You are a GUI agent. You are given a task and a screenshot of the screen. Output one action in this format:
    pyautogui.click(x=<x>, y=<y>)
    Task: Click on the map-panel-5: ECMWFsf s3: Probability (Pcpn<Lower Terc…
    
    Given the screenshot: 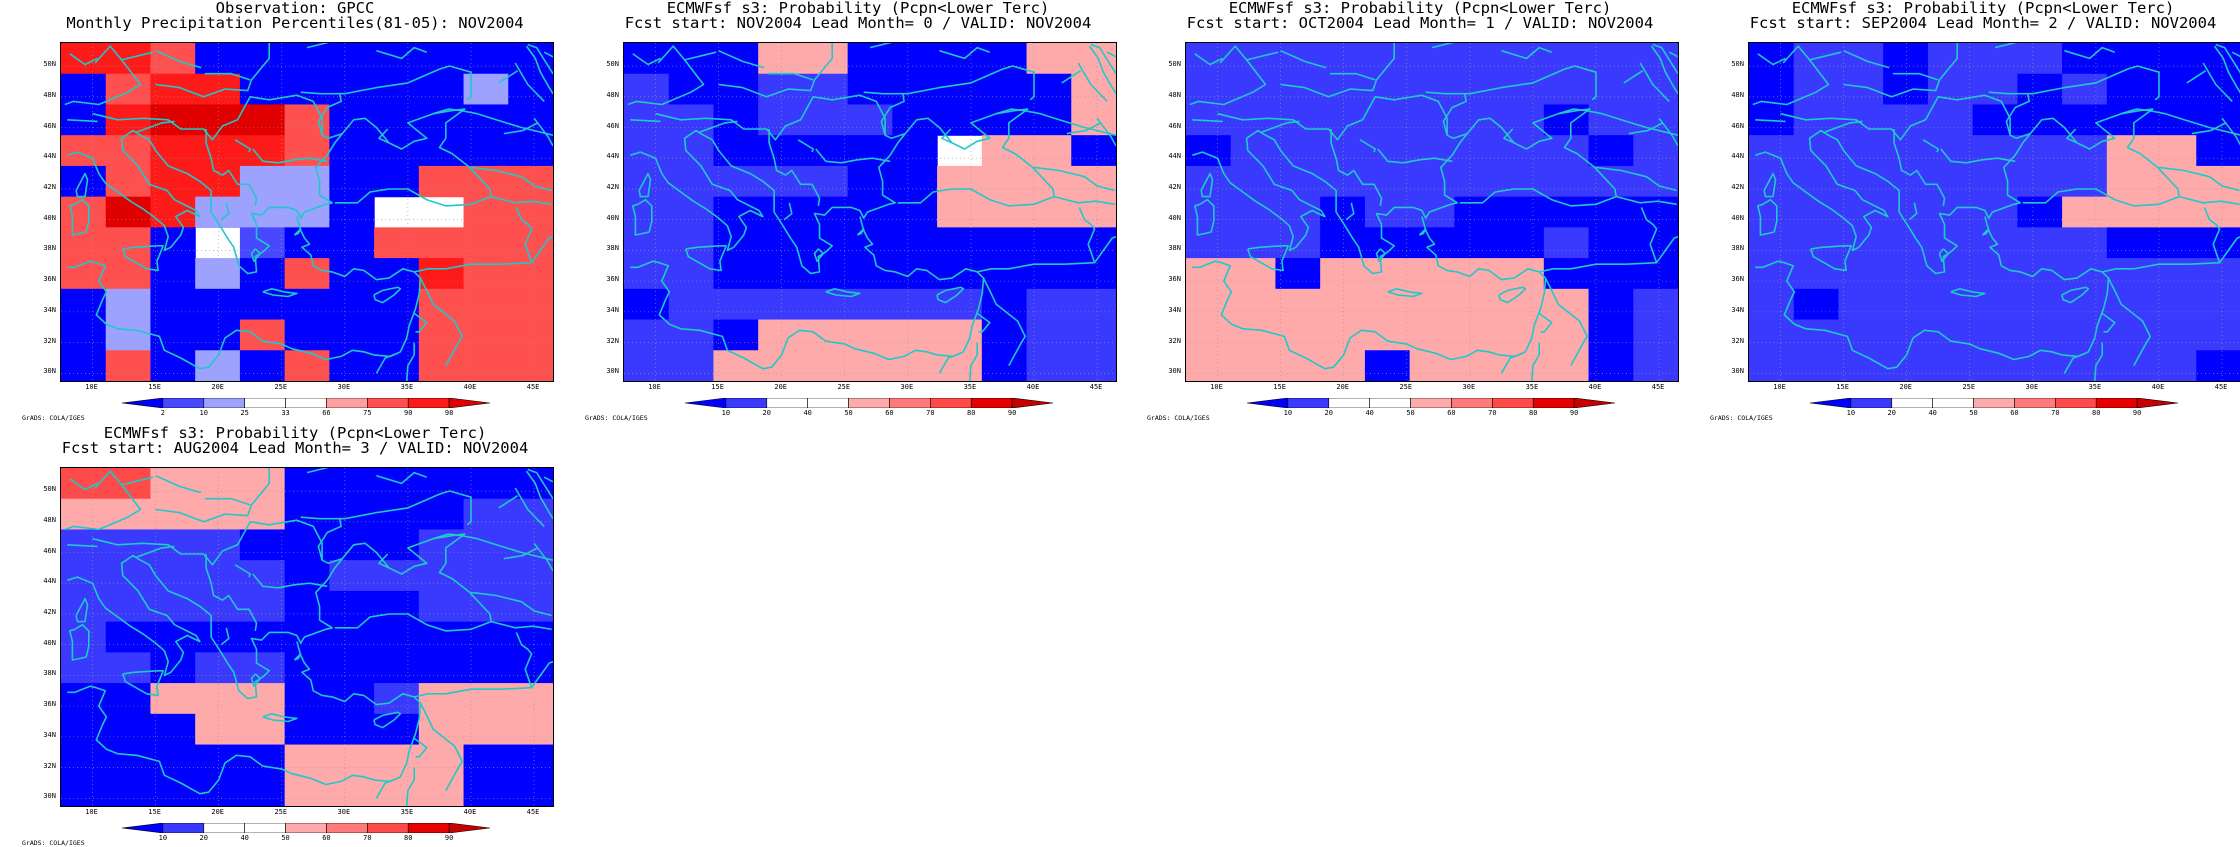 What is the action you would take?
    pyautogui.click(x=295, y=635)
    